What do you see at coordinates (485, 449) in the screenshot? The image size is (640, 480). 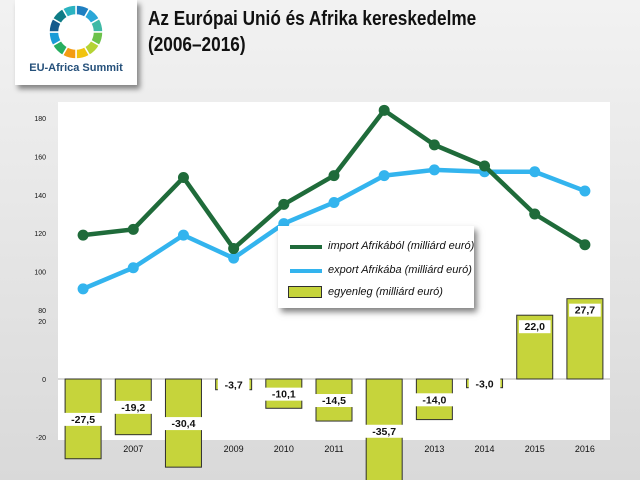 I see `x-tick-2014: 2014` at bounding box center [485, 449].